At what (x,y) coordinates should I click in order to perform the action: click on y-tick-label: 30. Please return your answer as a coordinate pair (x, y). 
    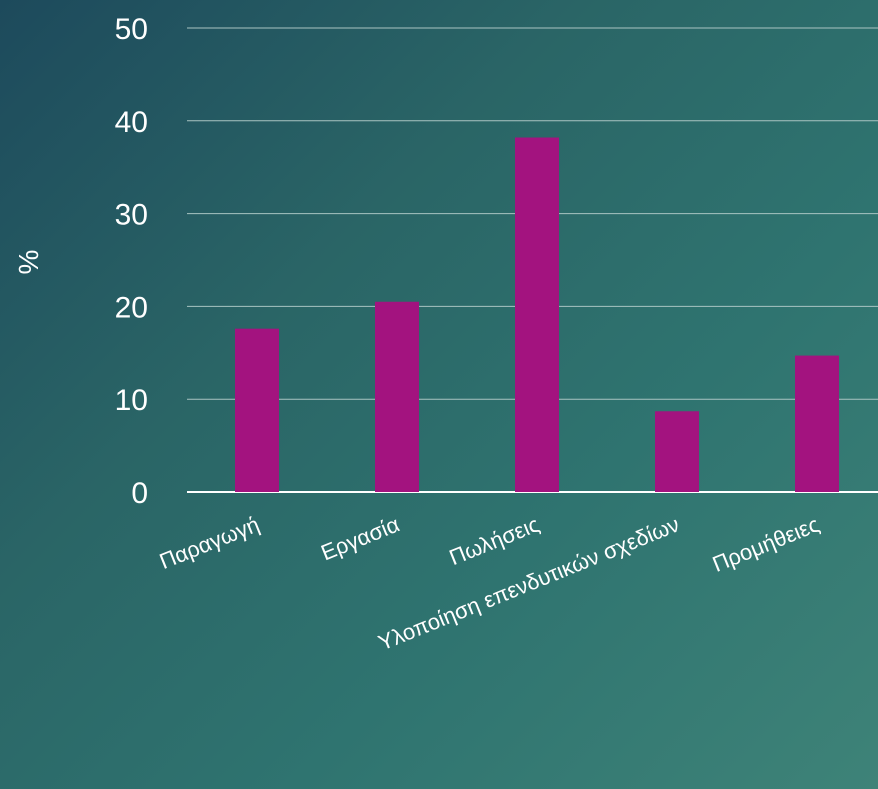
    Looking at the image, I should click on (131, 215).